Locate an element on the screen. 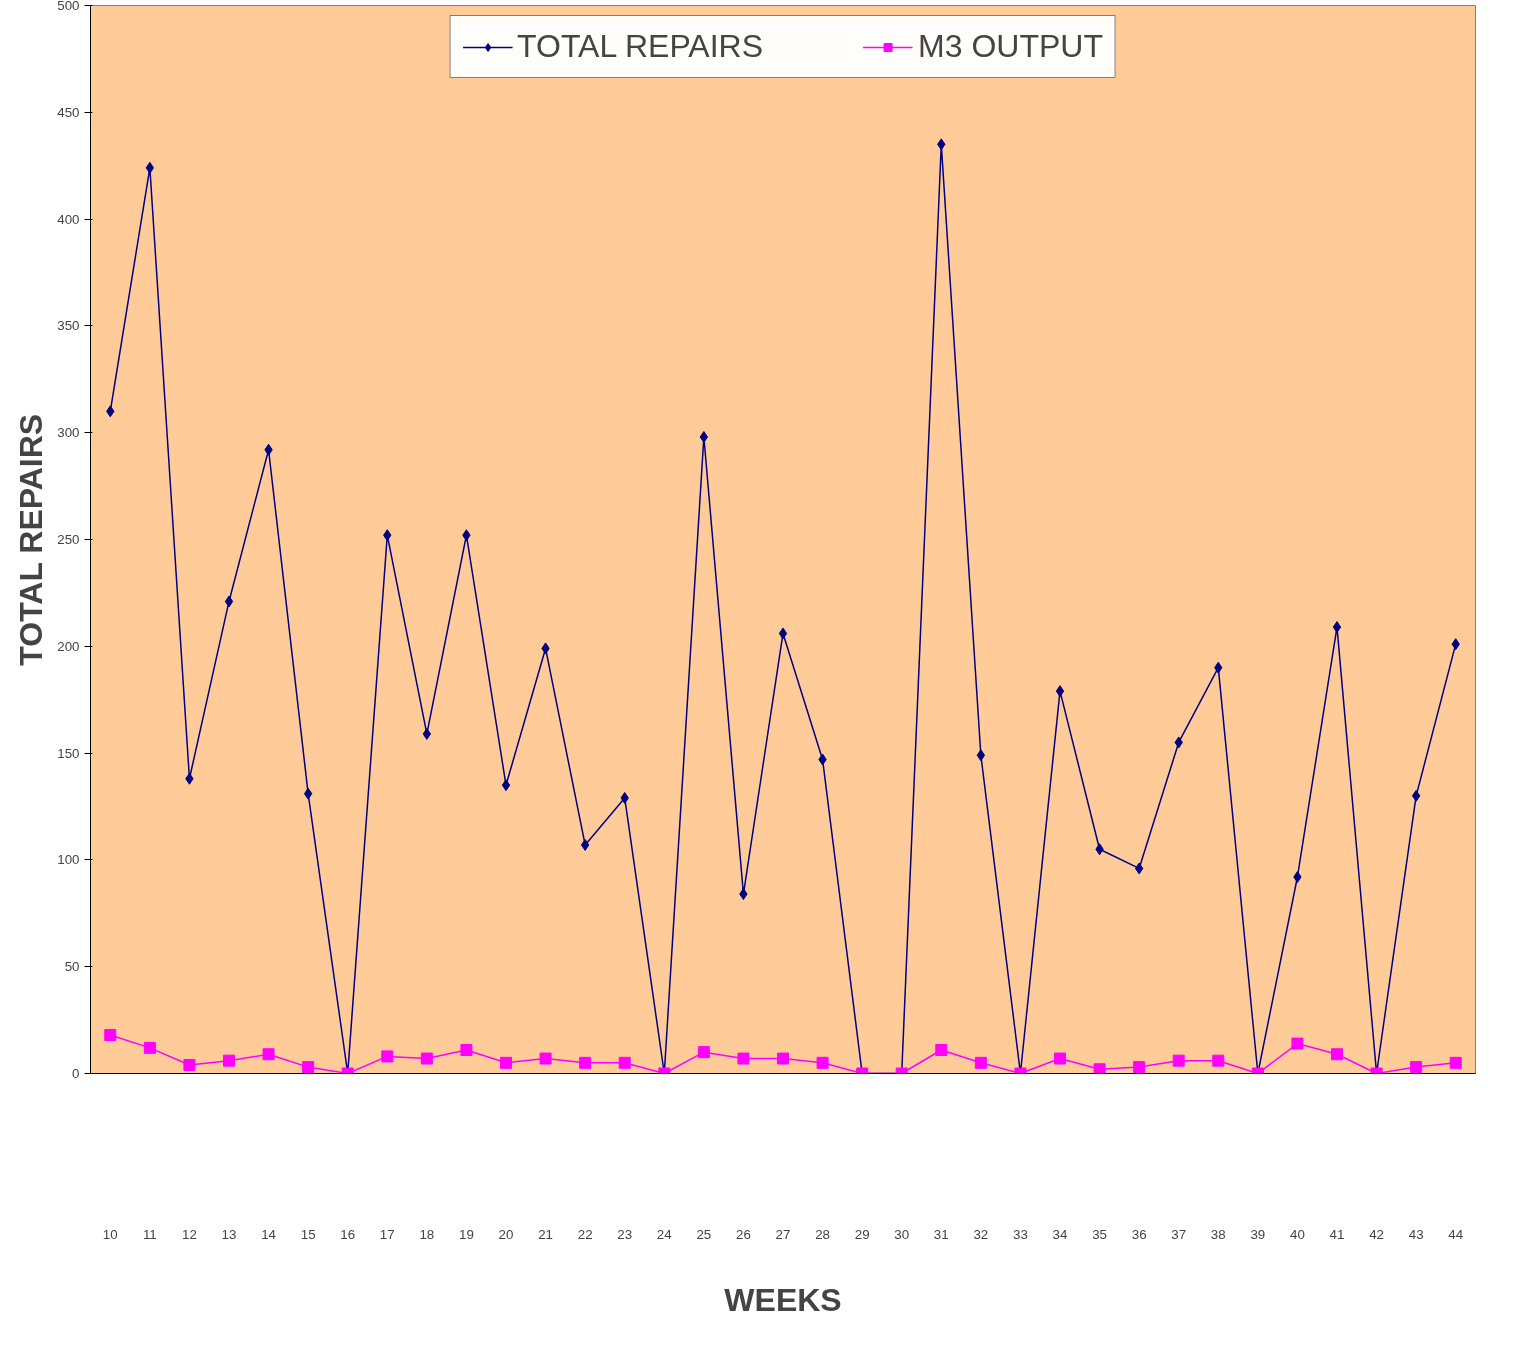 This screenshot has width=1518, height=1365. x-tick-label: 26 is located at coordinates (743, 1234).